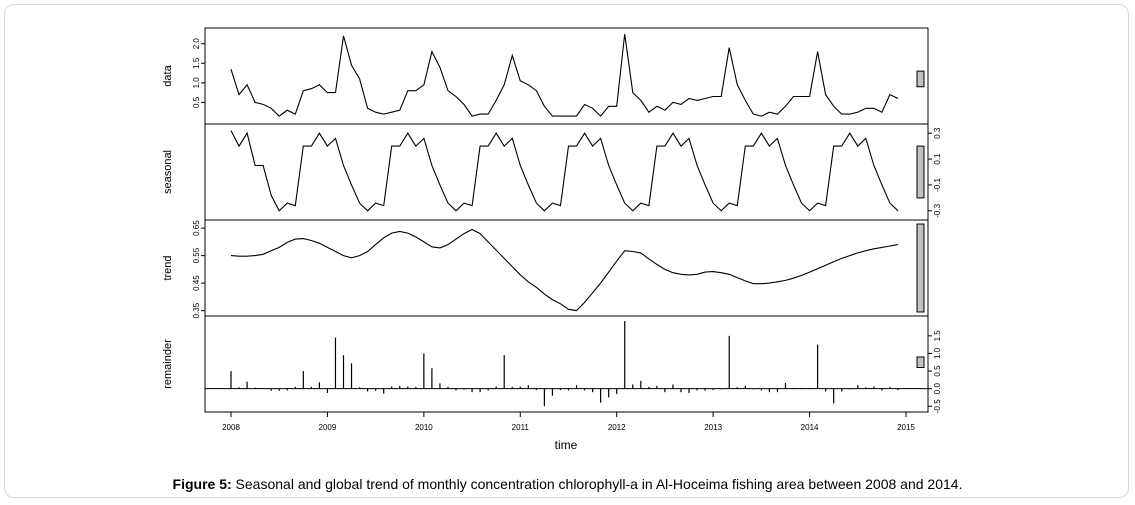 The image size is (1135, 505). What do you see at coordinates (196, 44) in the screenshot?
I see `y-tick-label: 2.0` at bounding box center [196, 44].